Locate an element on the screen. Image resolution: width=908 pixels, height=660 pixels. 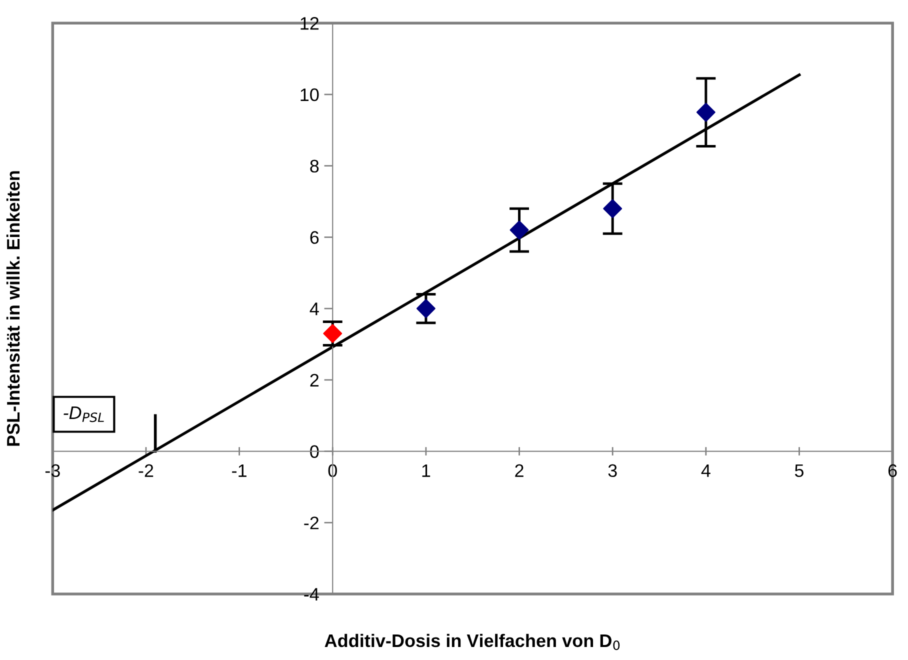
y-tick-label: 12 is located at coordinates (309, 23).